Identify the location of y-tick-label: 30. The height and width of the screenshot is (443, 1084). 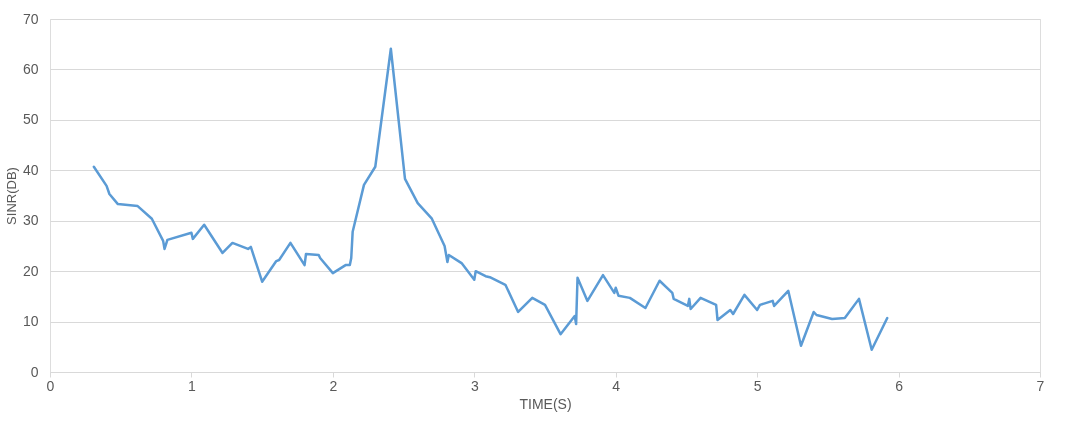
(30, 220).